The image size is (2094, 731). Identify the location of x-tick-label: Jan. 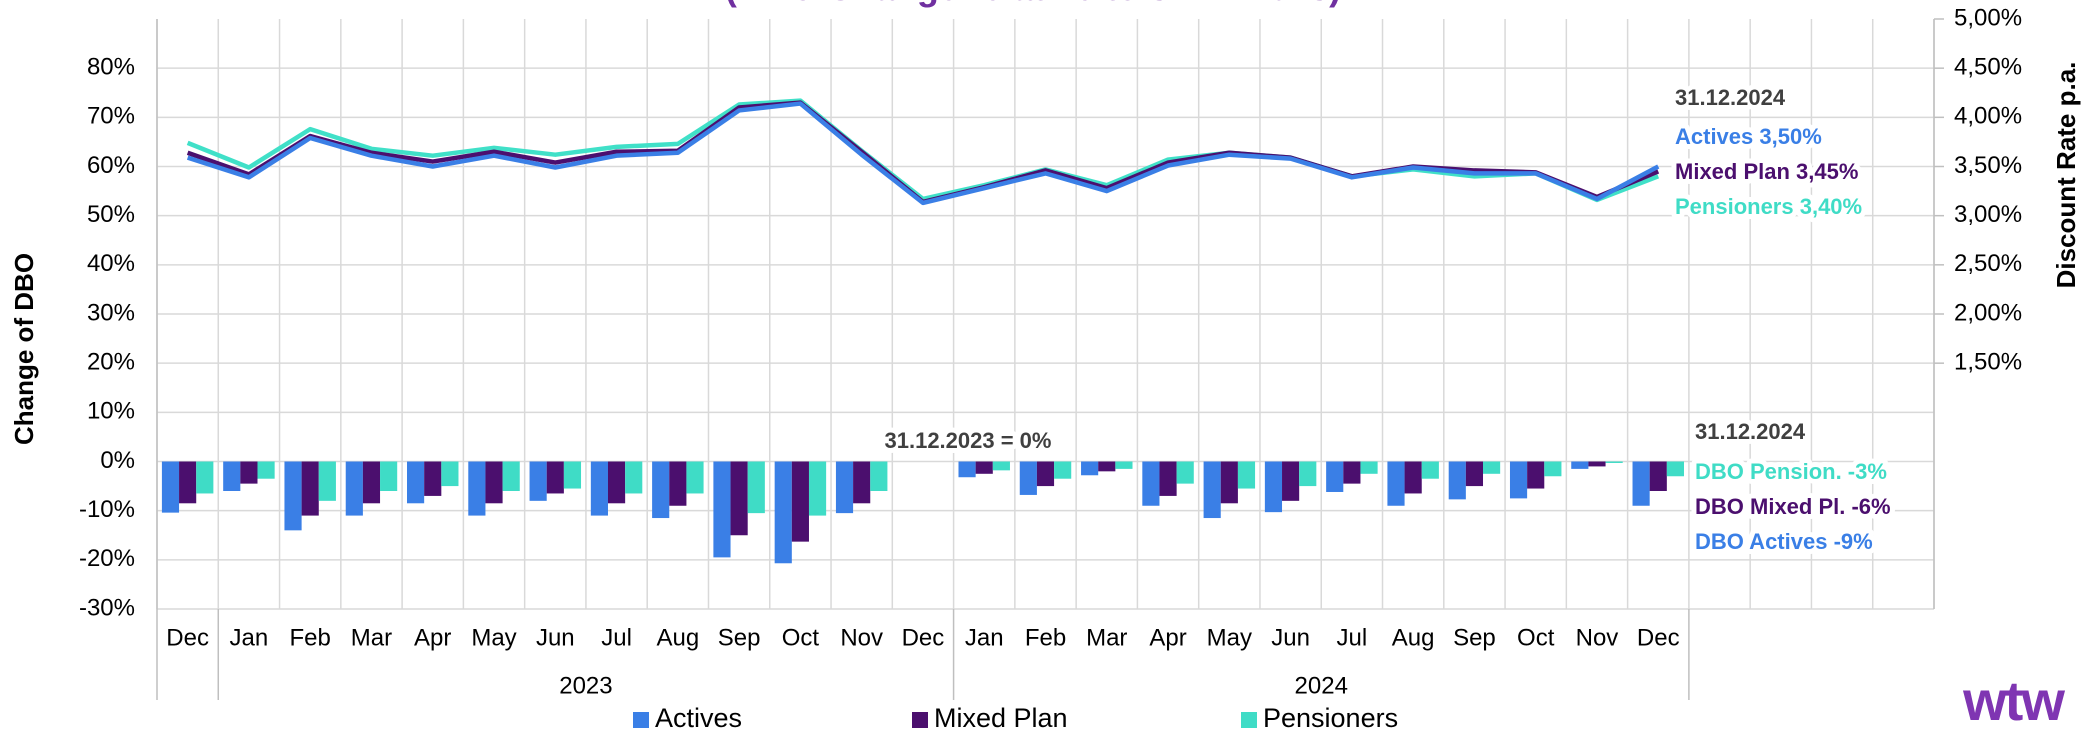
(249, 637).